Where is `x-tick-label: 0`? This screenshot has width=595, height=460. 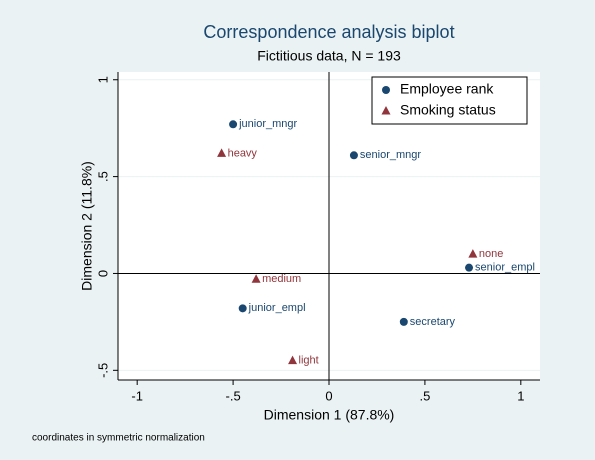 x-tick-label: 0 is located at coordinates (328, 395).